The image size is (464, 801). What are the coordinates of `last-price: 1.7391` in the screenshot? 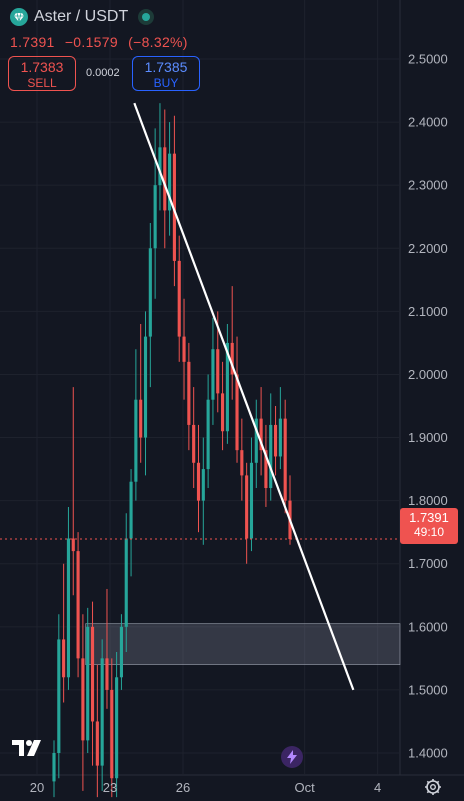 It's located at (32, 42).